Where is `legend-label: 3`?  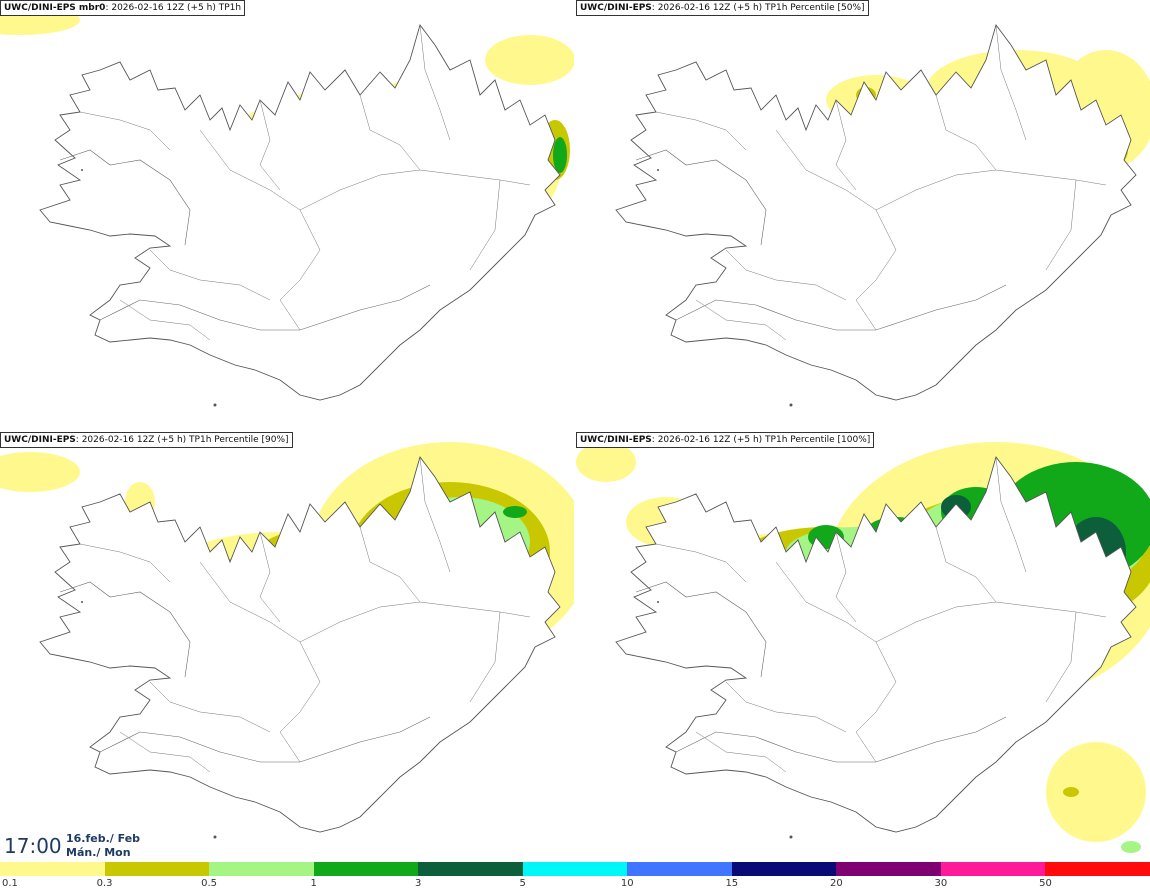
legend-label: 3 is located at coordinates (418, 883).